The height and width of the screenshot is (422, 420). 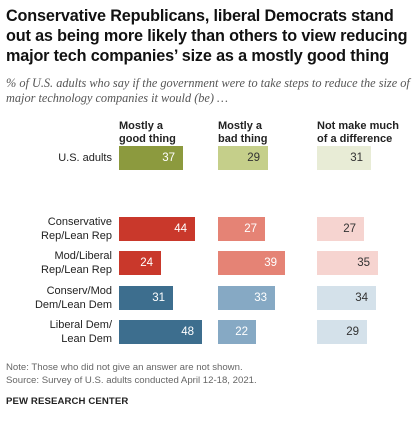 What do you see at coordinates (73, 298) in the screenshot?
I see `row-label: Conserv/Mod Dem/Lean Dem` at bounding box center [73, 298].